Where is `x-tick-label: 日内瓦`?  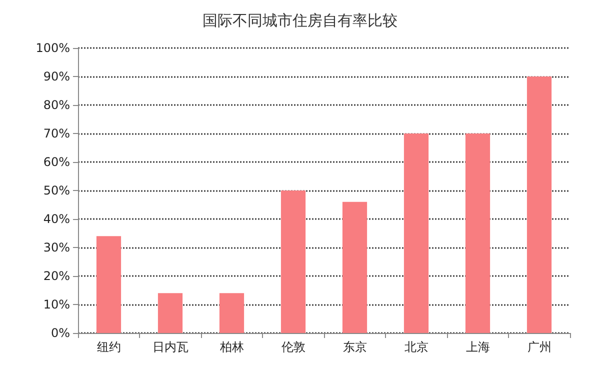 x-tick-label: 日内瓦 is located at coordinates (170, 347).